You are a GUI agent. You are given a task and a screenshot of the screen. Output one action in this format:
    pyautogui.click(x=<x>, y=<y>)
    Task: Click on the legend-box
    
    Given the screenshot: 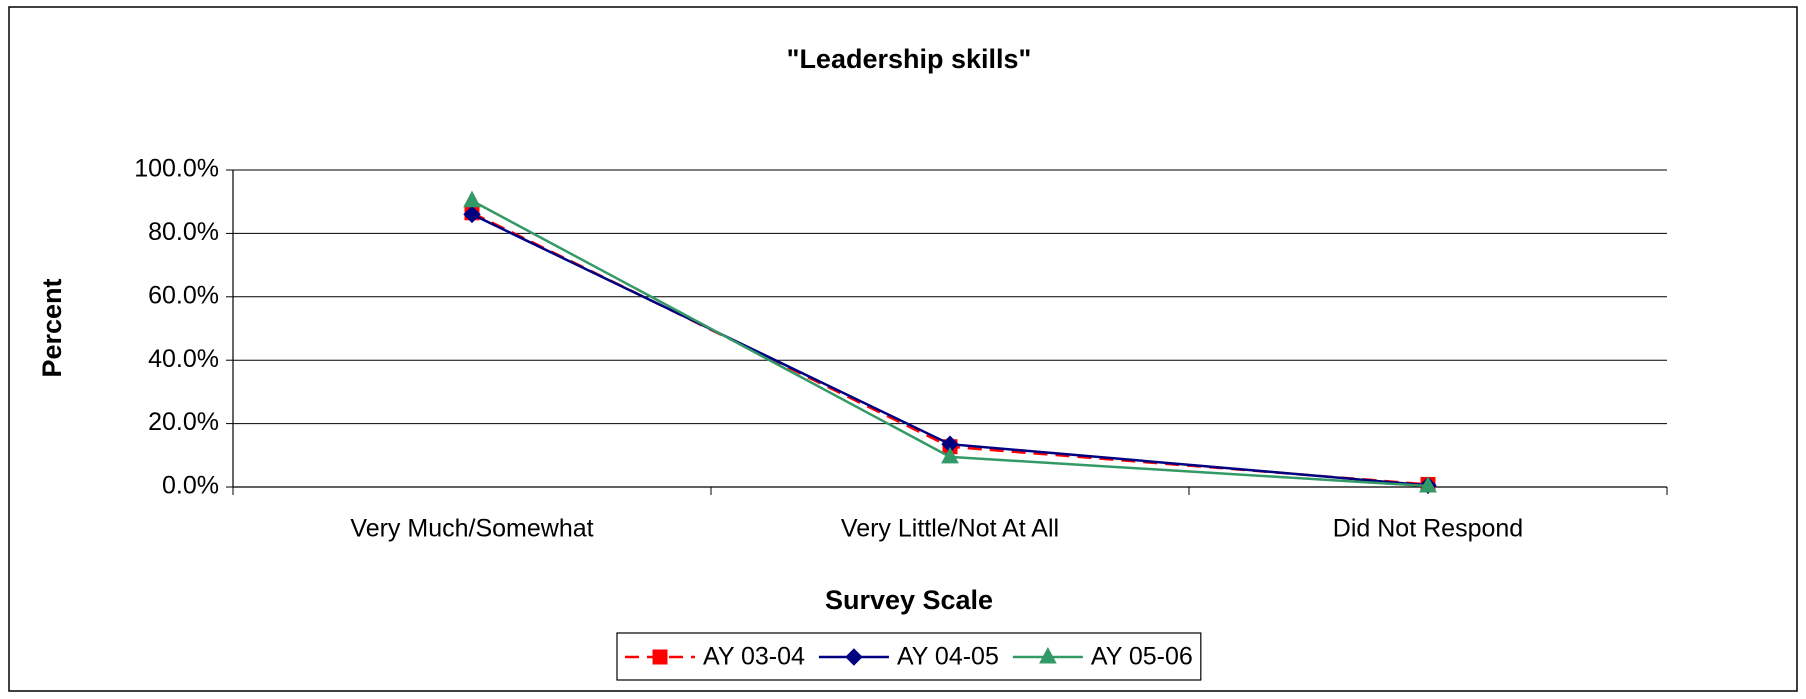 What is the action you would take?
    pyautogui.click(x=909, y=656)
    